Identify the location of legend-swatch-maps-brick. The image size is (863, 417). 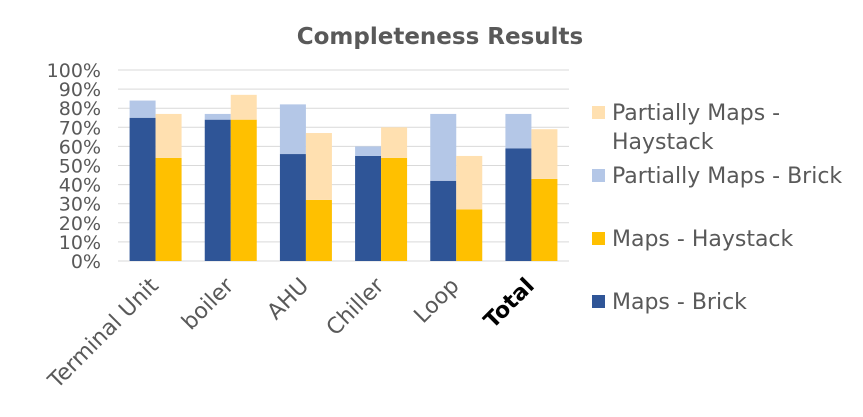
(598, 301).